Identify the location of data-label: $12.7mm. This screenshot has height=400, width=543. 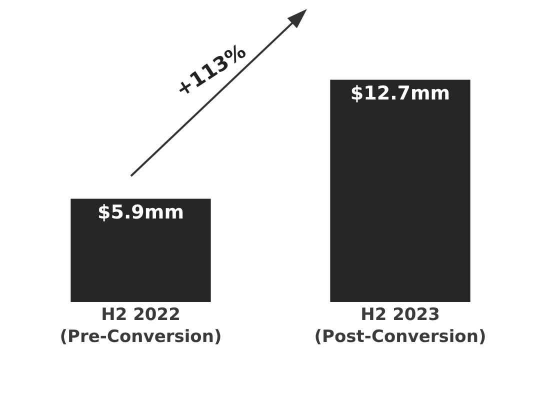
(400, 93).